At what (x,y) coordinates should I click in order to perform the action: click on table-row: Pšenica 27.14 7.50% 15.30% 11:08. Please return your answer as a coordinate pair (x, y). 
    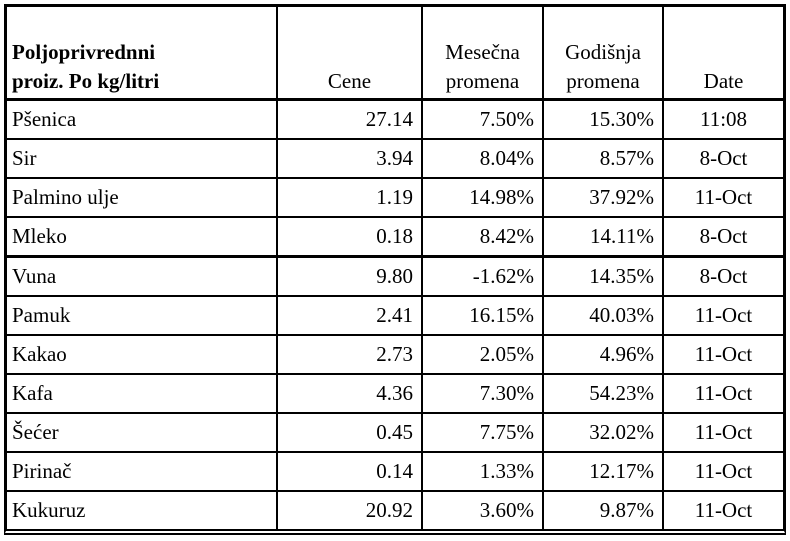
    Looking at the image, I should click on (395, 119).